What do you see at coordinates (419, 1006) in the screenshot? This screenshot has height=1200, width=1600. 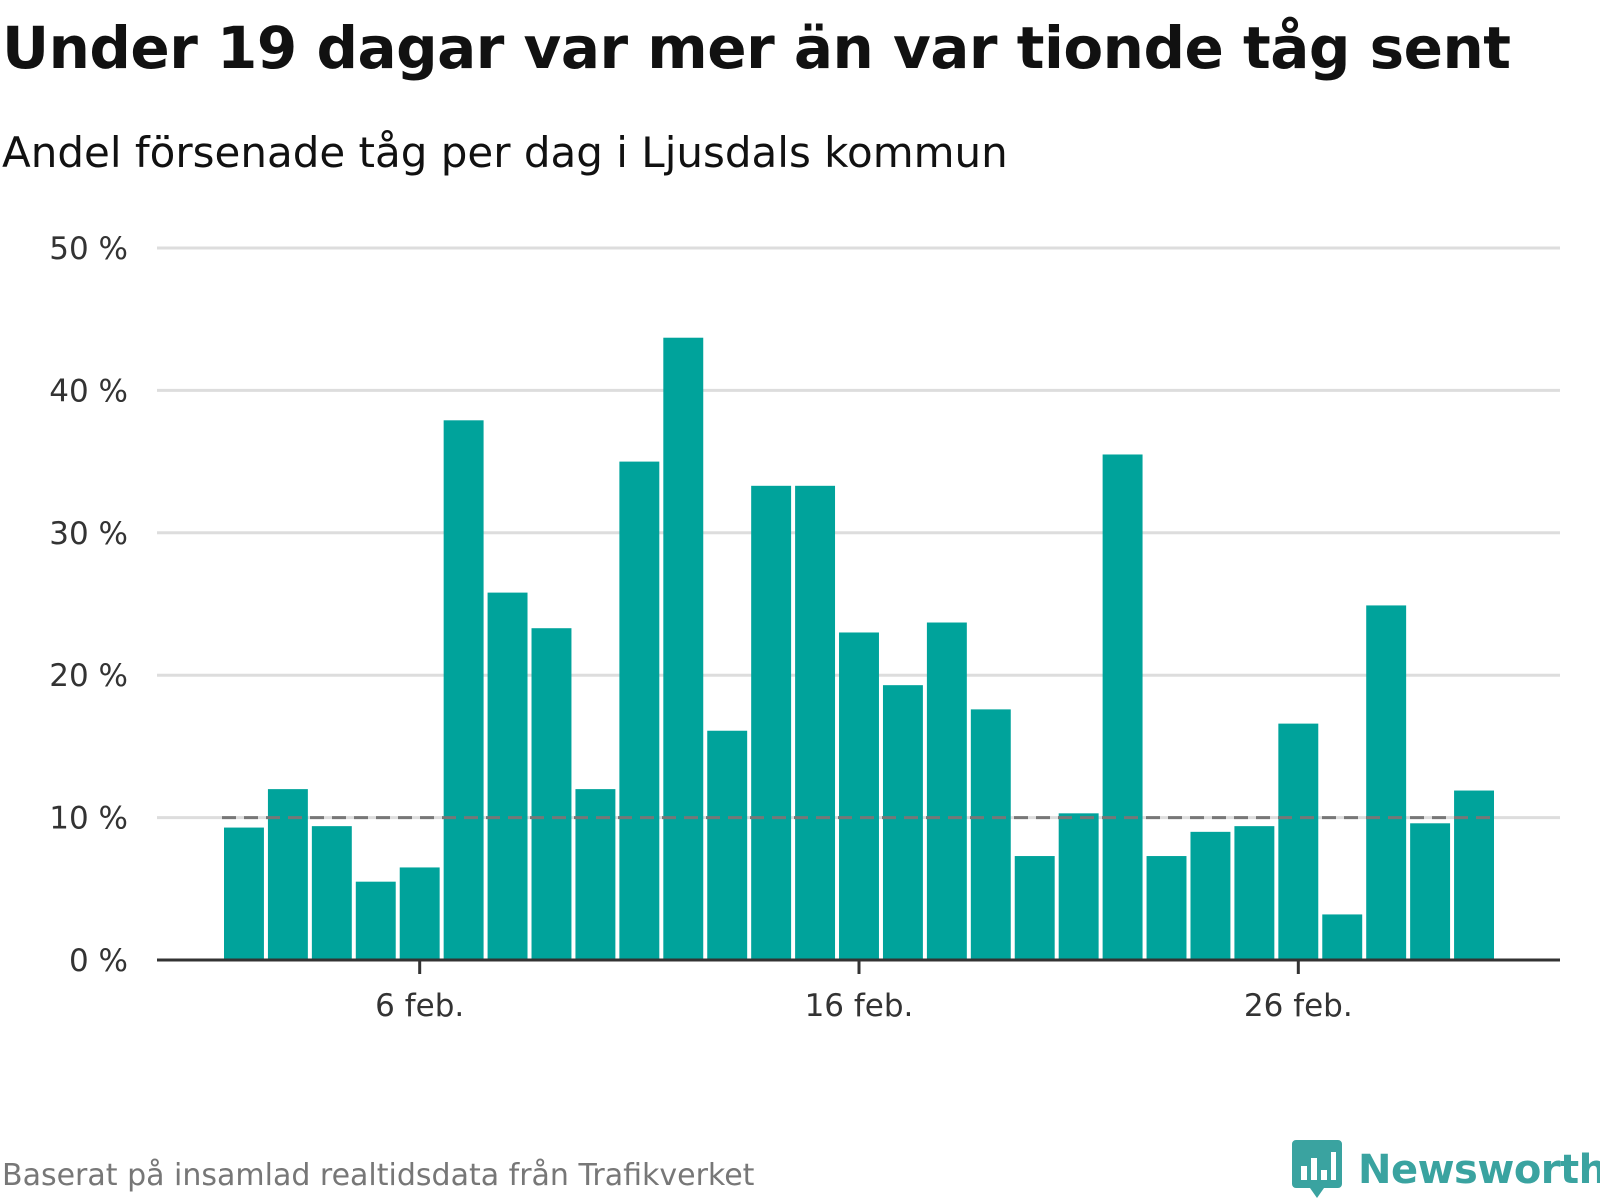 I see `x-tick-label: 6 feb.` at bounding box center [419, 1006].